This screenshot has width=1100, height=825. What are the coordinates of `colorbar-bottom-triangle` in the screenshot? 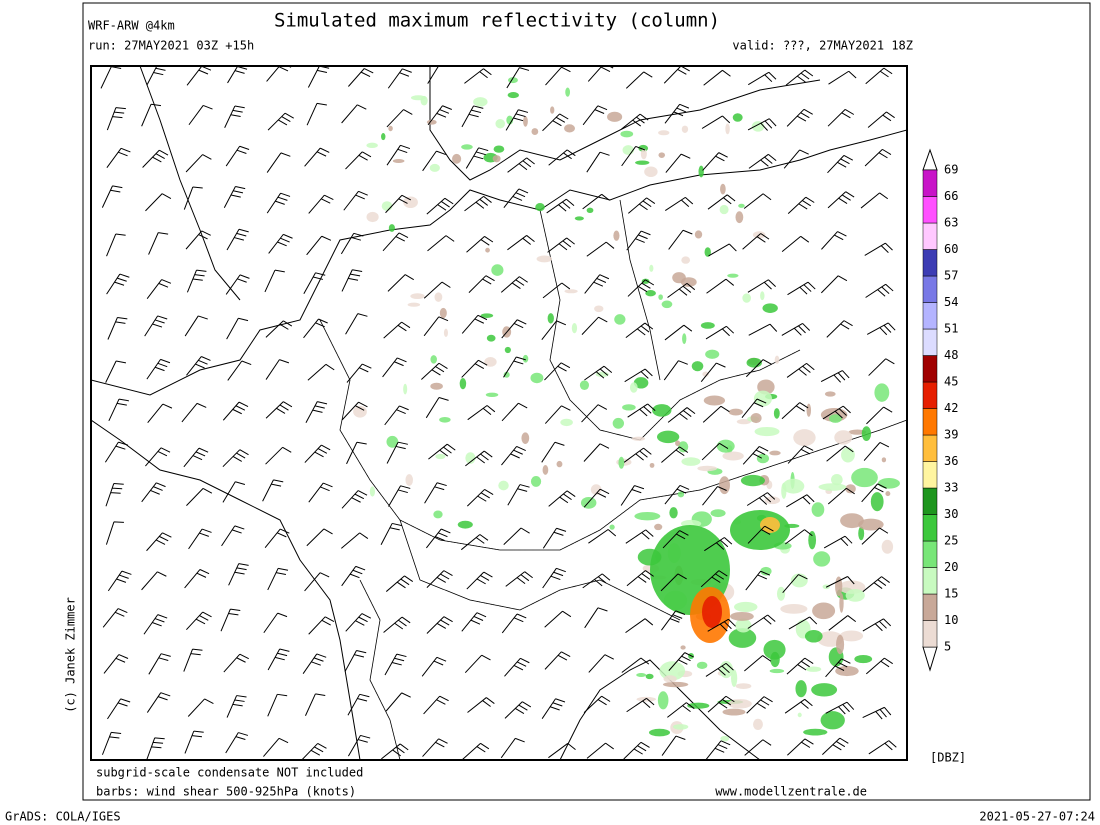 It's located at (930, 659).